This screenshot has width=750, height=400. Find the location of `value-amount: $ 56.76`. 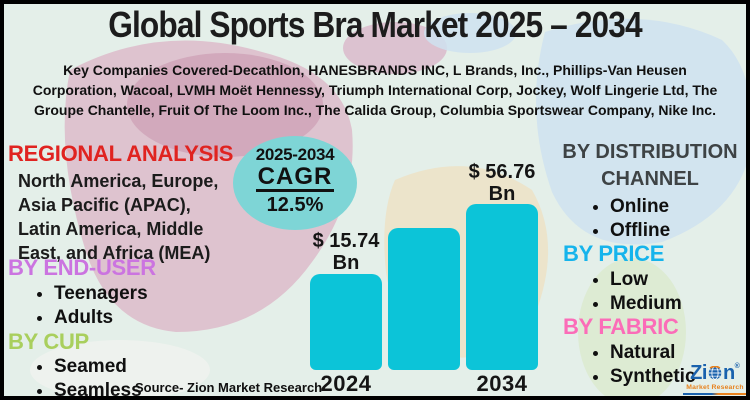

value-amount: $ 56.76 is located at coordinates (502, 172).